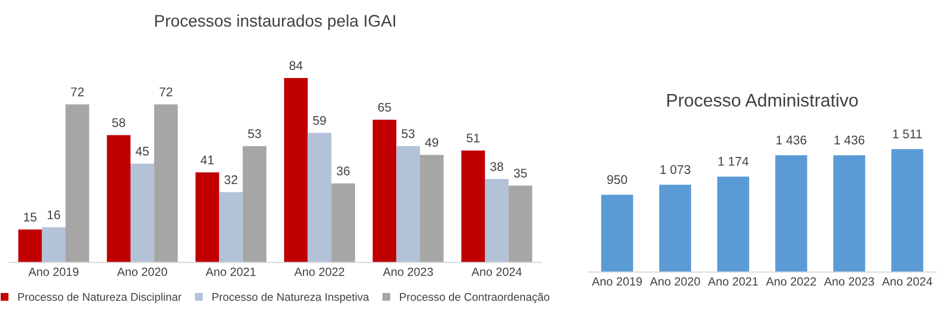 The image size is (941, 322). What do you see at coordinates (384, 107) in the screenshot?
I see `data-label: 65` at bounding box center [384, 107].